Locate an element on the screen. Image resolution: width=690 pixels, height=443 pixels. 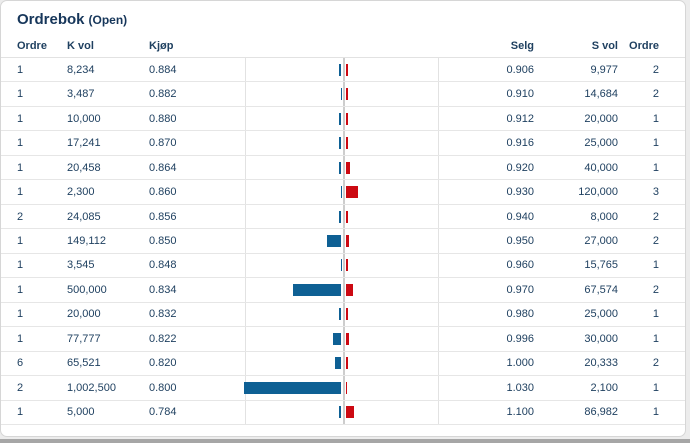
buy-volume-cell: 8,234 is located at coordinates (81, 69).